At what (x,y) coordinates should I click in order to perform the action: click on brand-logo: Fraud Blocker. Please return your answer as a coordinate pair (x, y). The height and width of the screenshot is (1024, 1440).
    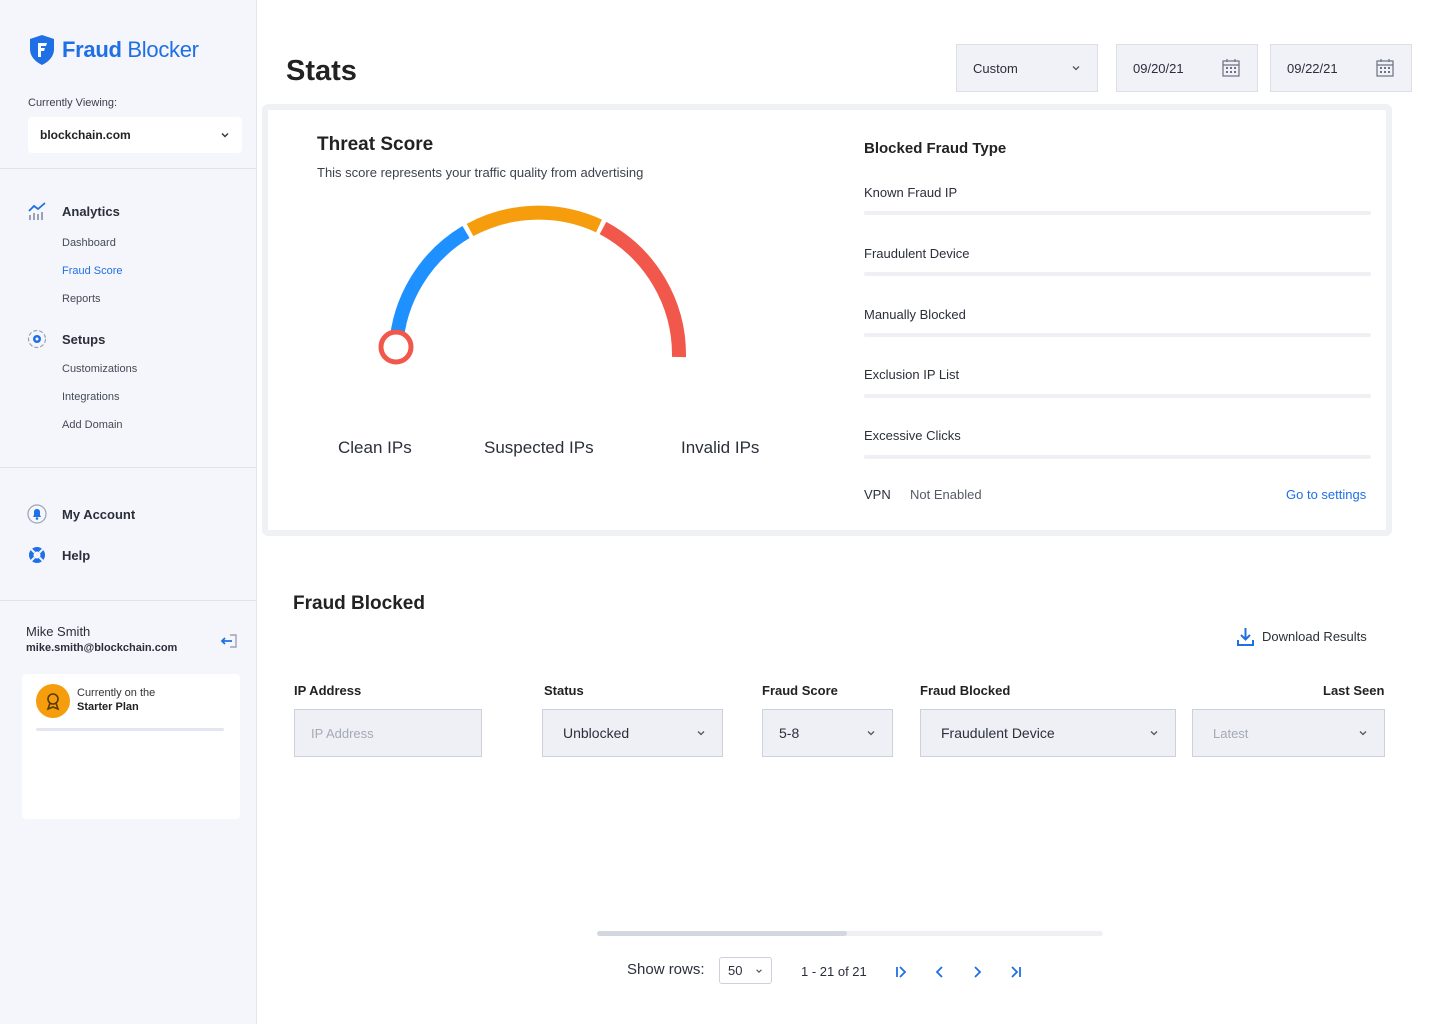
    Looking at the image, I should click on (113, 50).